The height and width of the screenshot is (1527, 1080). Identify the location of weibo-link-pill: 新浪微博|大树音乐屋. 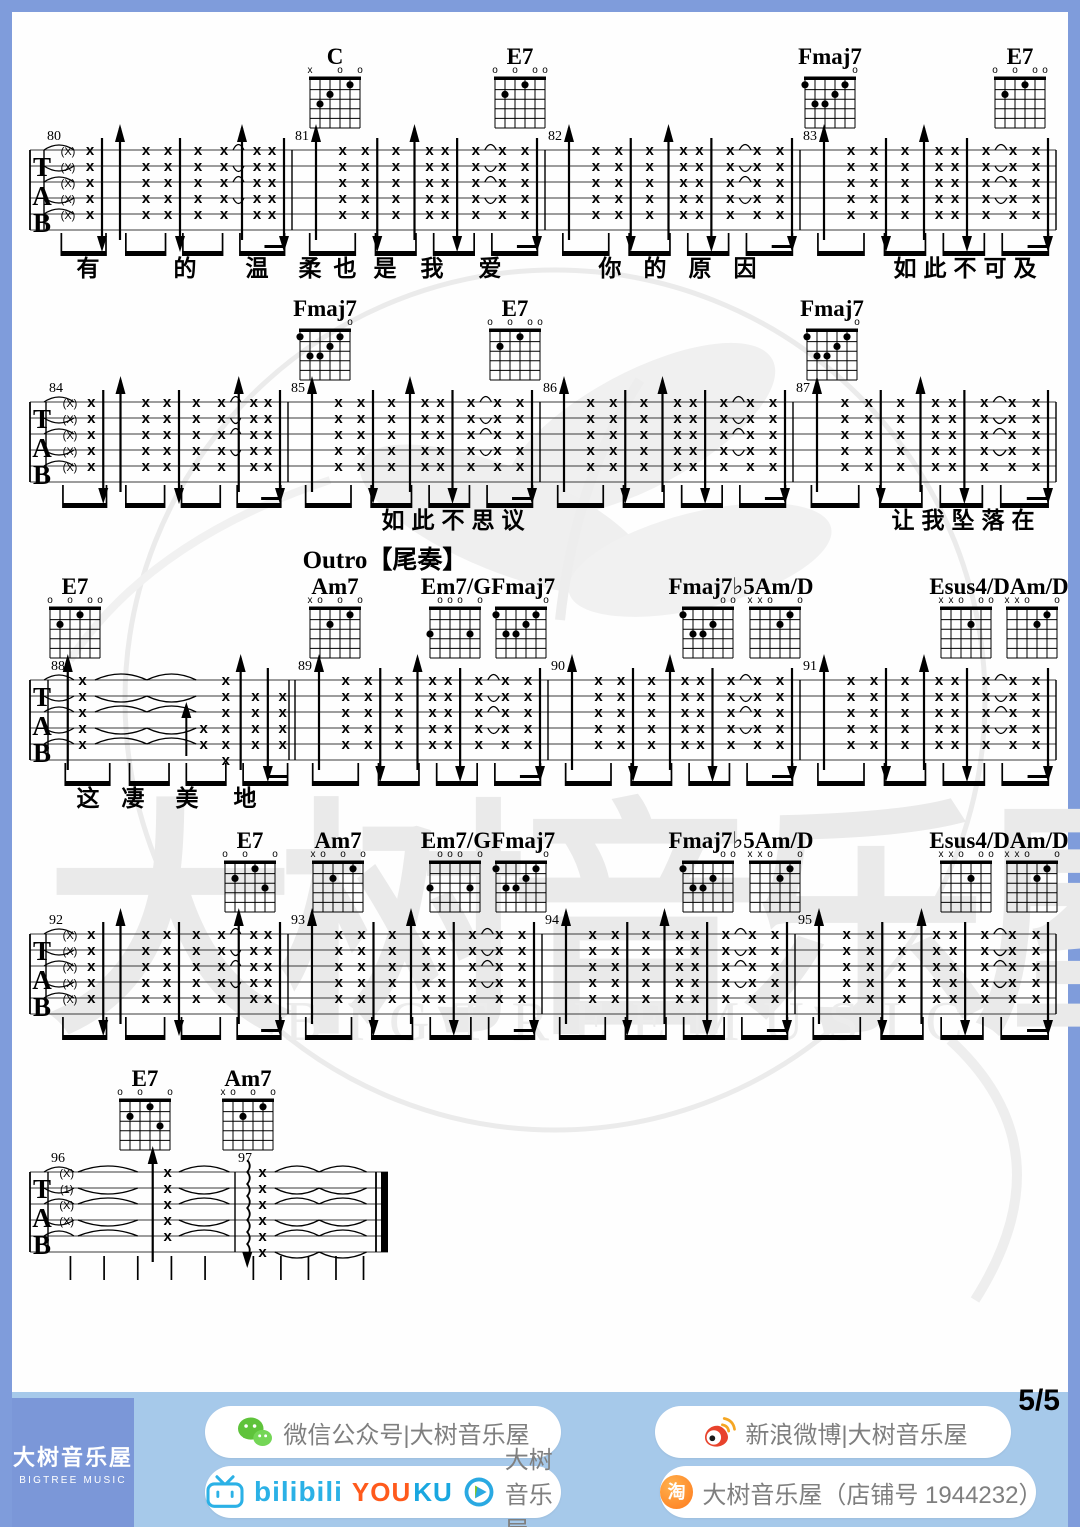
(833, 1432).